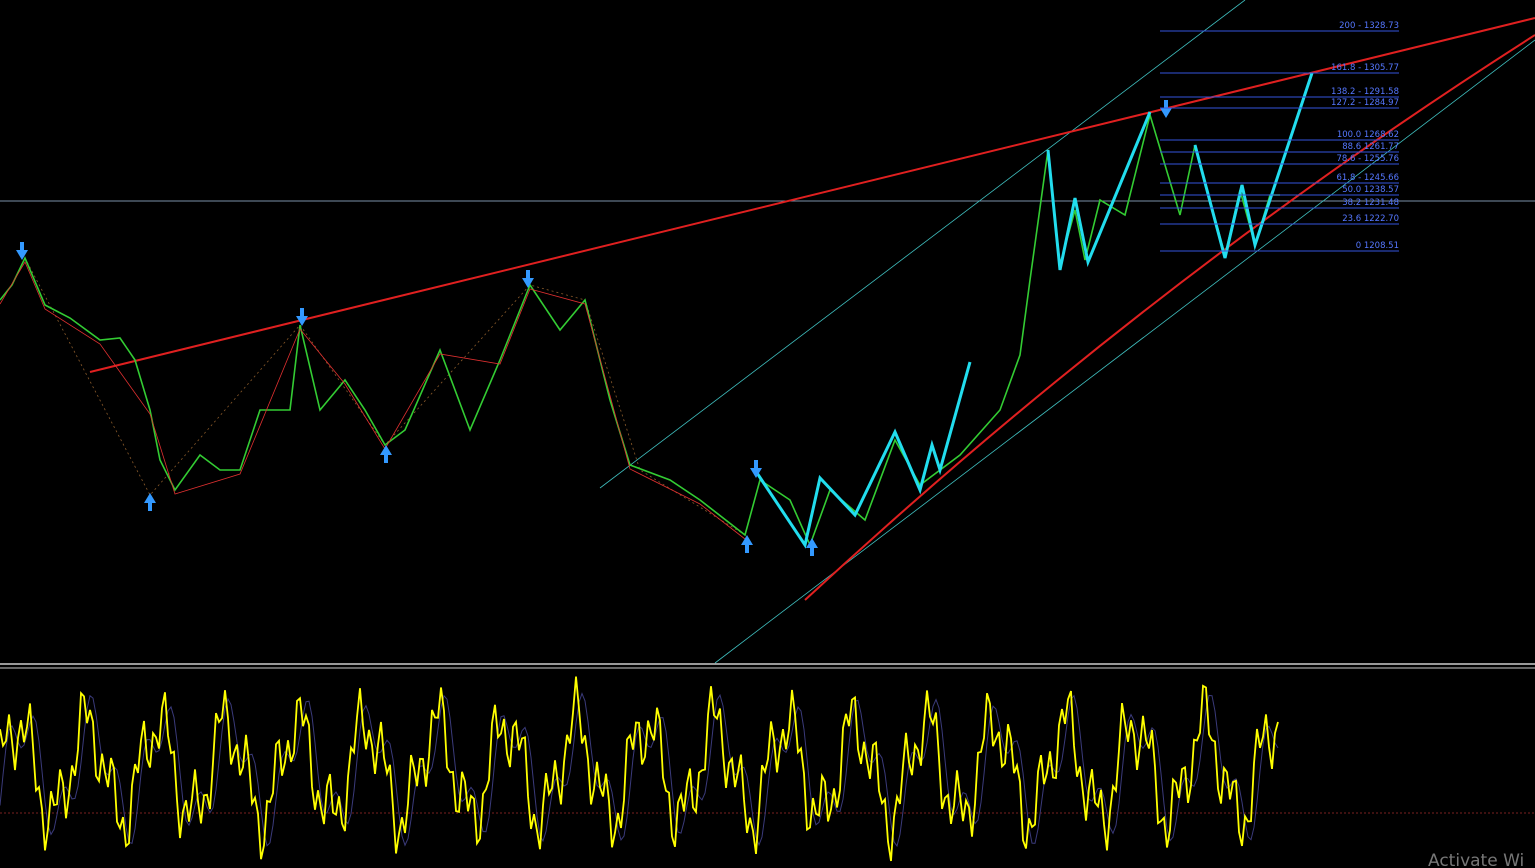  What do you see at coordinates (1367, 159) in the screenshot?
I see `fib-label: 78.6 - 1255.76` at bounding box center [1367, 159].